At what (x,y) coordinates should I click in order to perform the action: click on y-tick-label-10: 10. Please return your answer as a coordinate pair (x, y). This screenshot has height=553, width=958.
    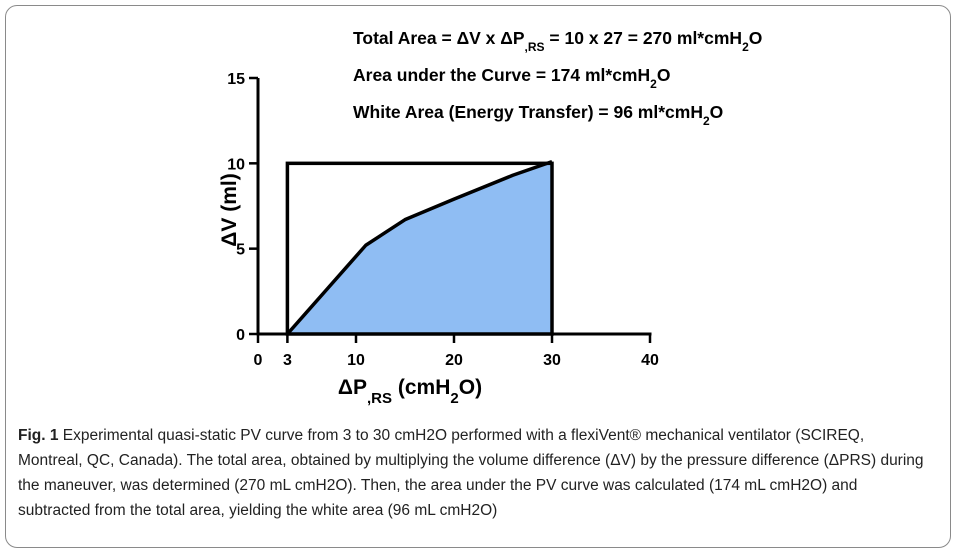
    Looking at the image, I should click on (236, 164).